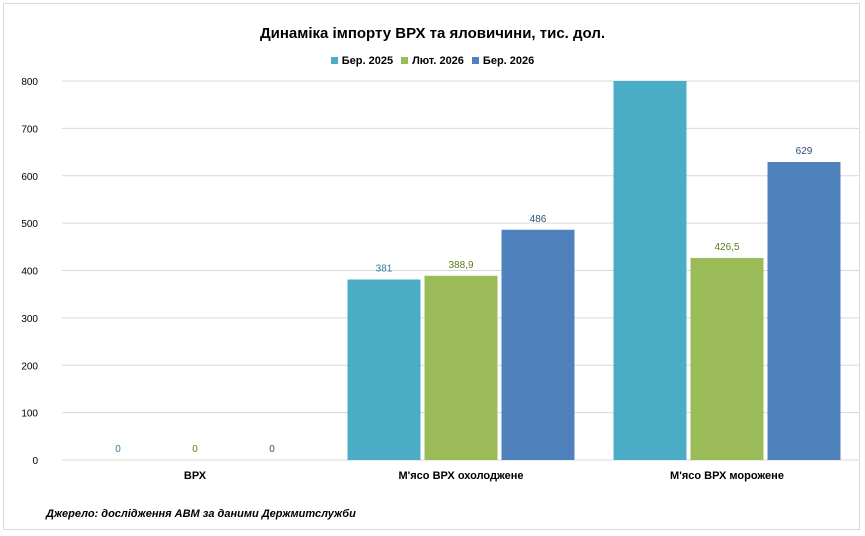  Describe the element at coordinates (367, 61) in the screenshot. I see `legend-label: Бер. 2025` at that location.